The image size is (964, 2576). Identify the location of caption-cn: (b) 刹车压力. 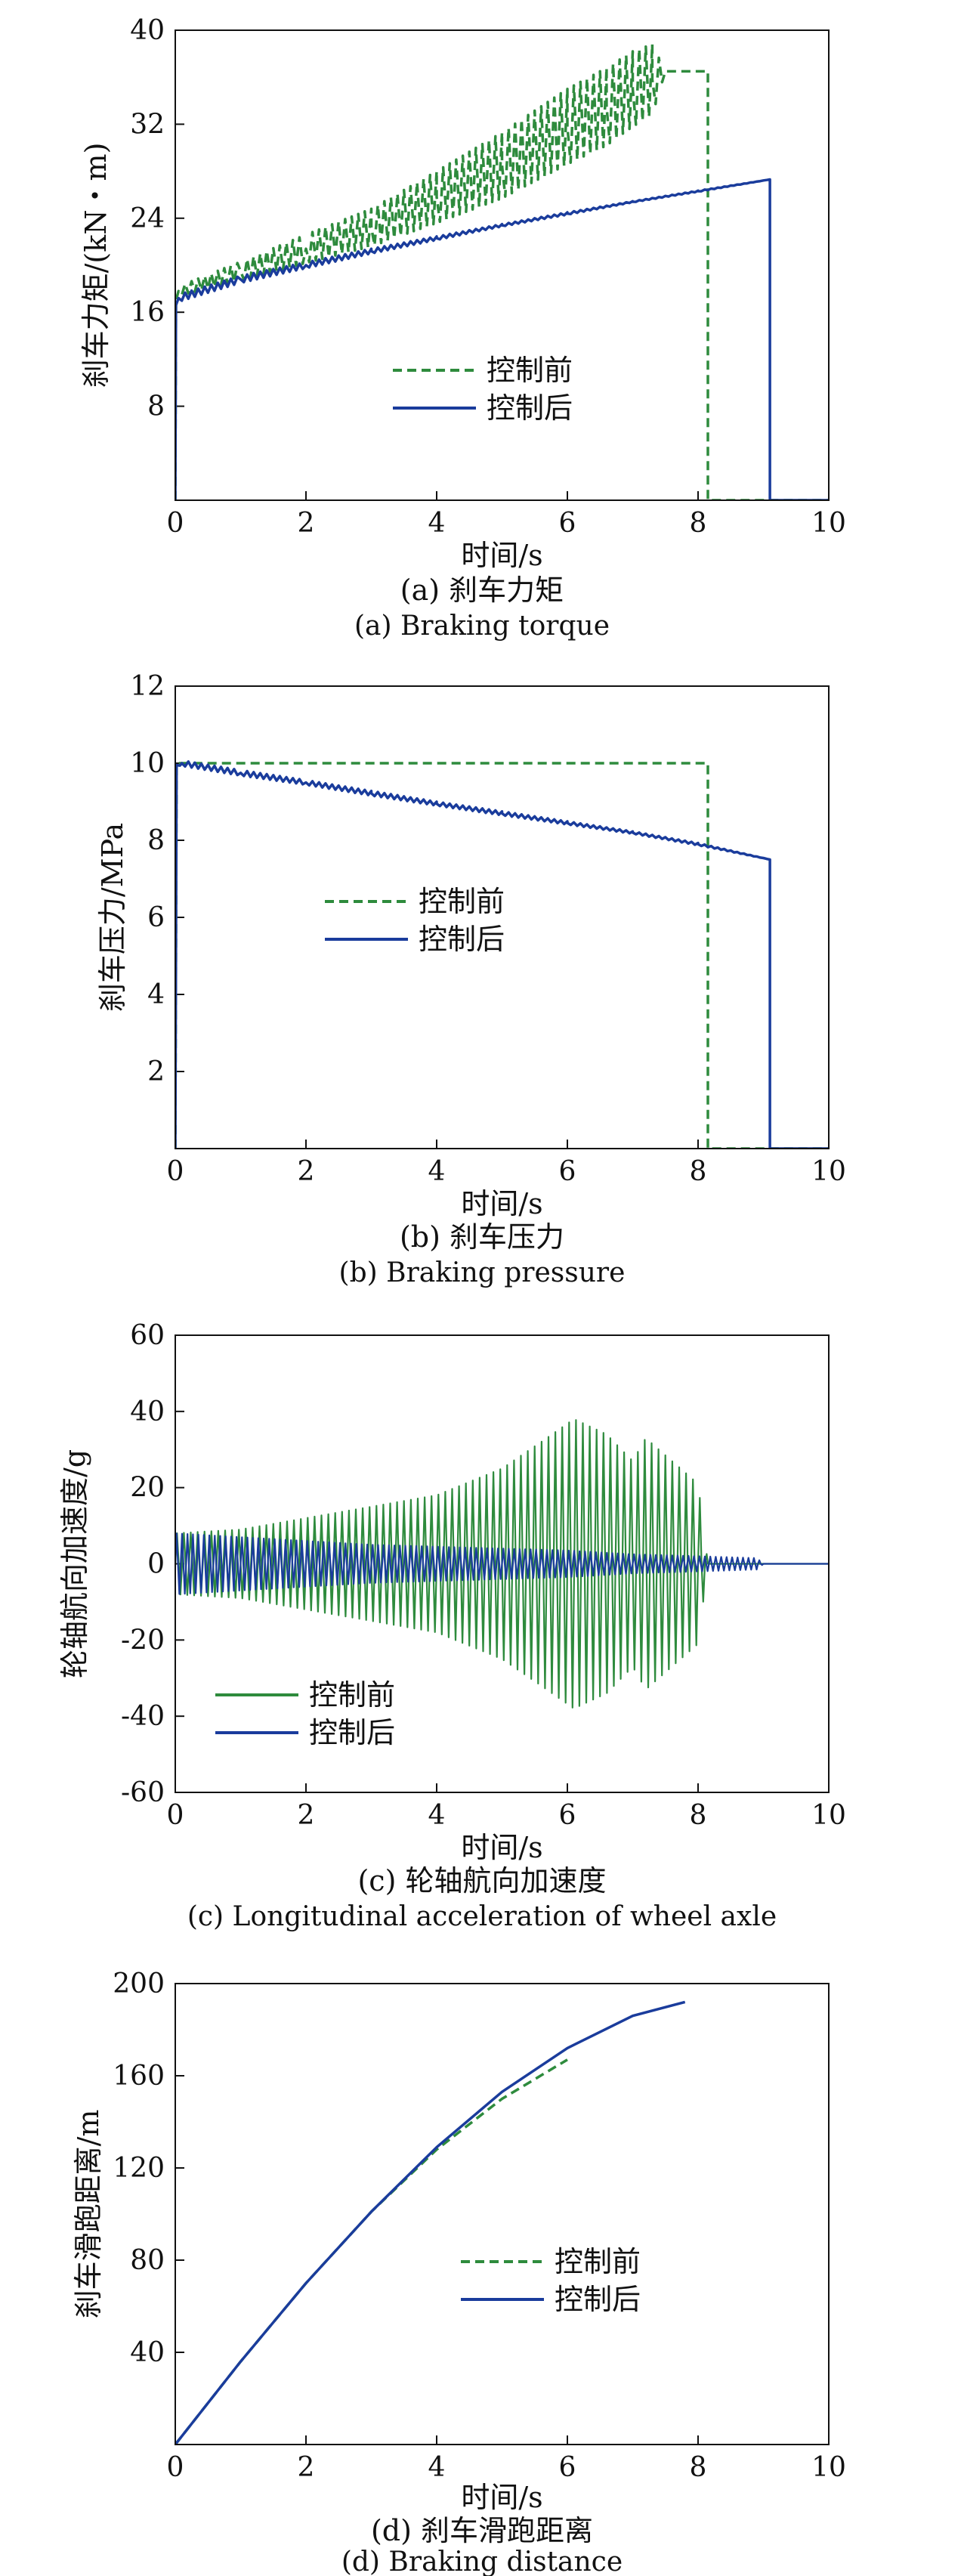
(482, 1237).